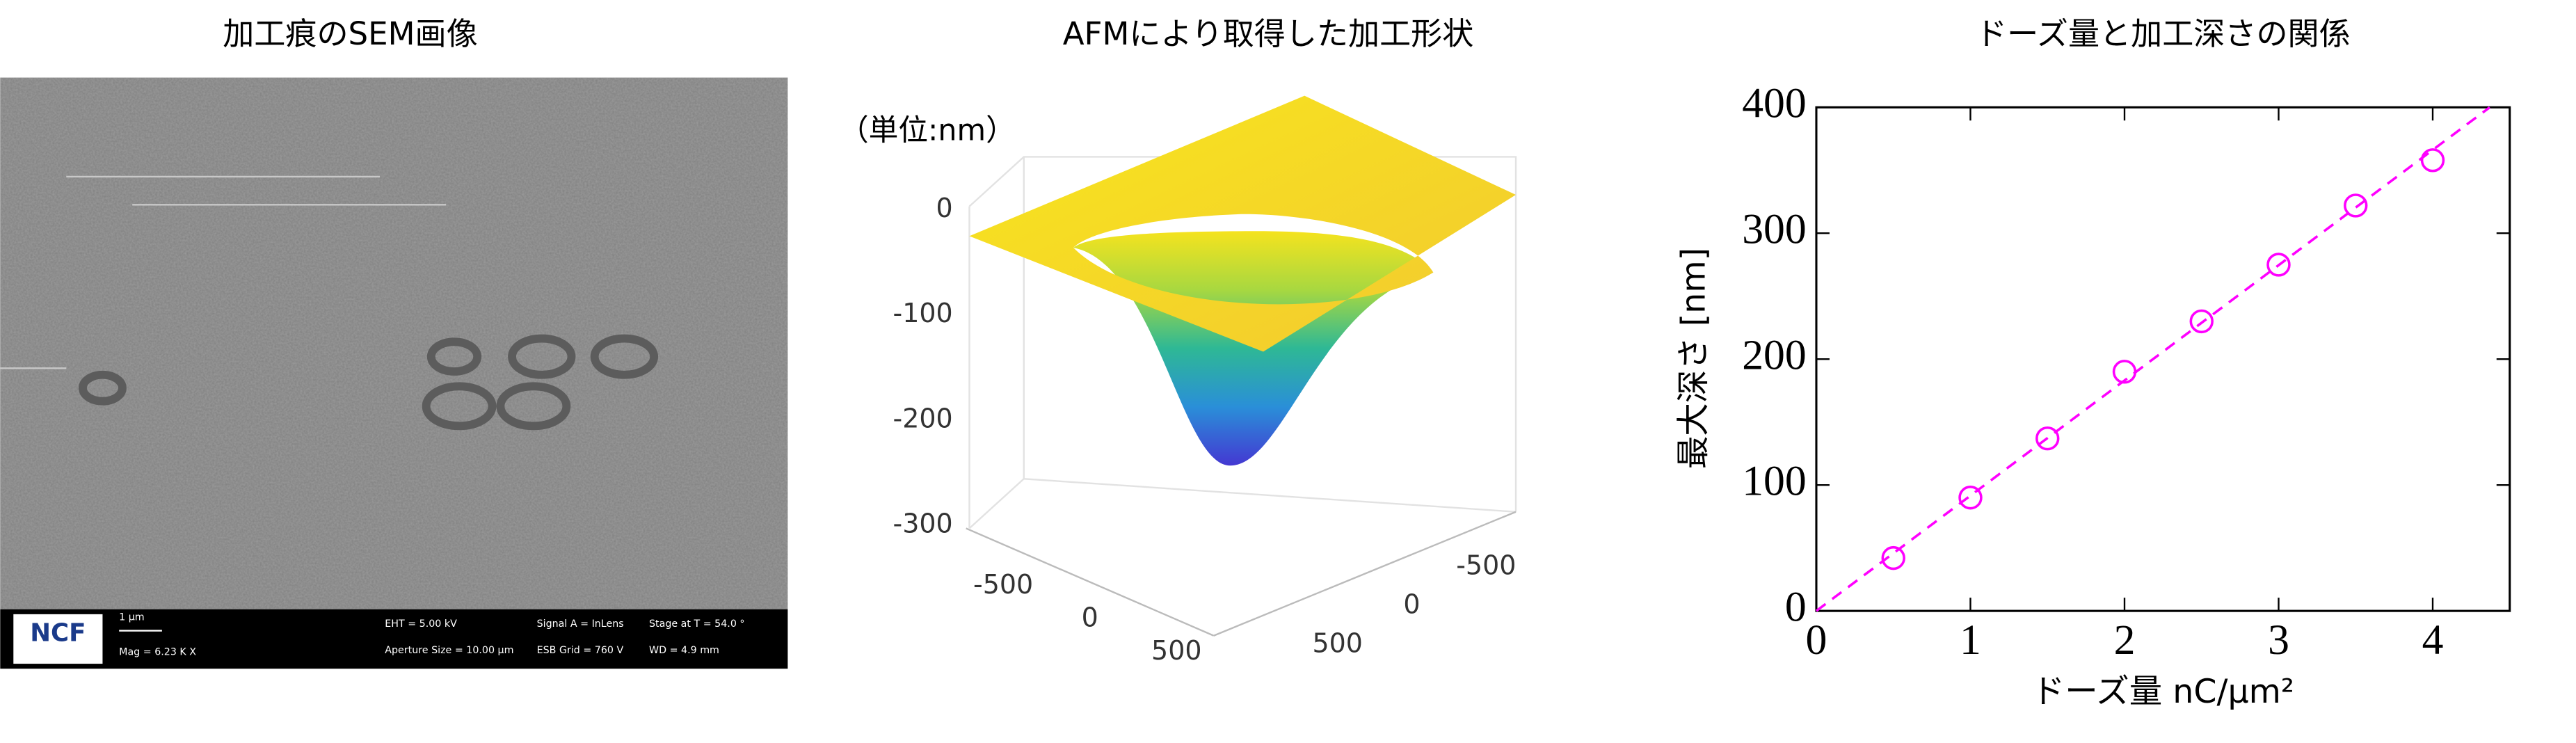 Image resolution: width=2576 pixels, height=743 pixels. I want to click on y-tick-label: 300, so click(1774, 229).